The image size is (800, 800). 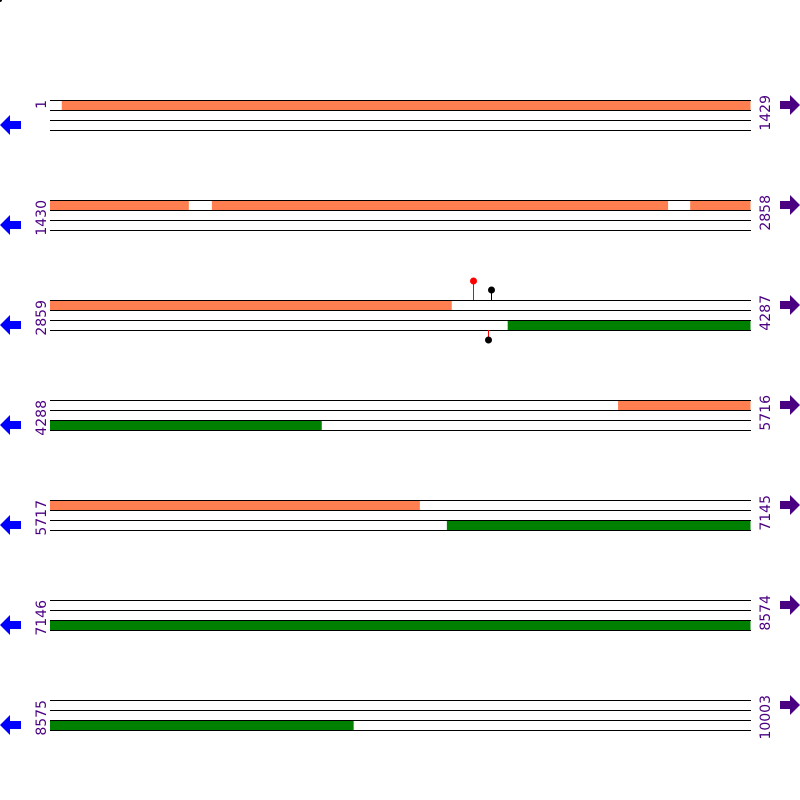 I want to click on sequence-row: 1430 2858, so click(x=400, y=215).